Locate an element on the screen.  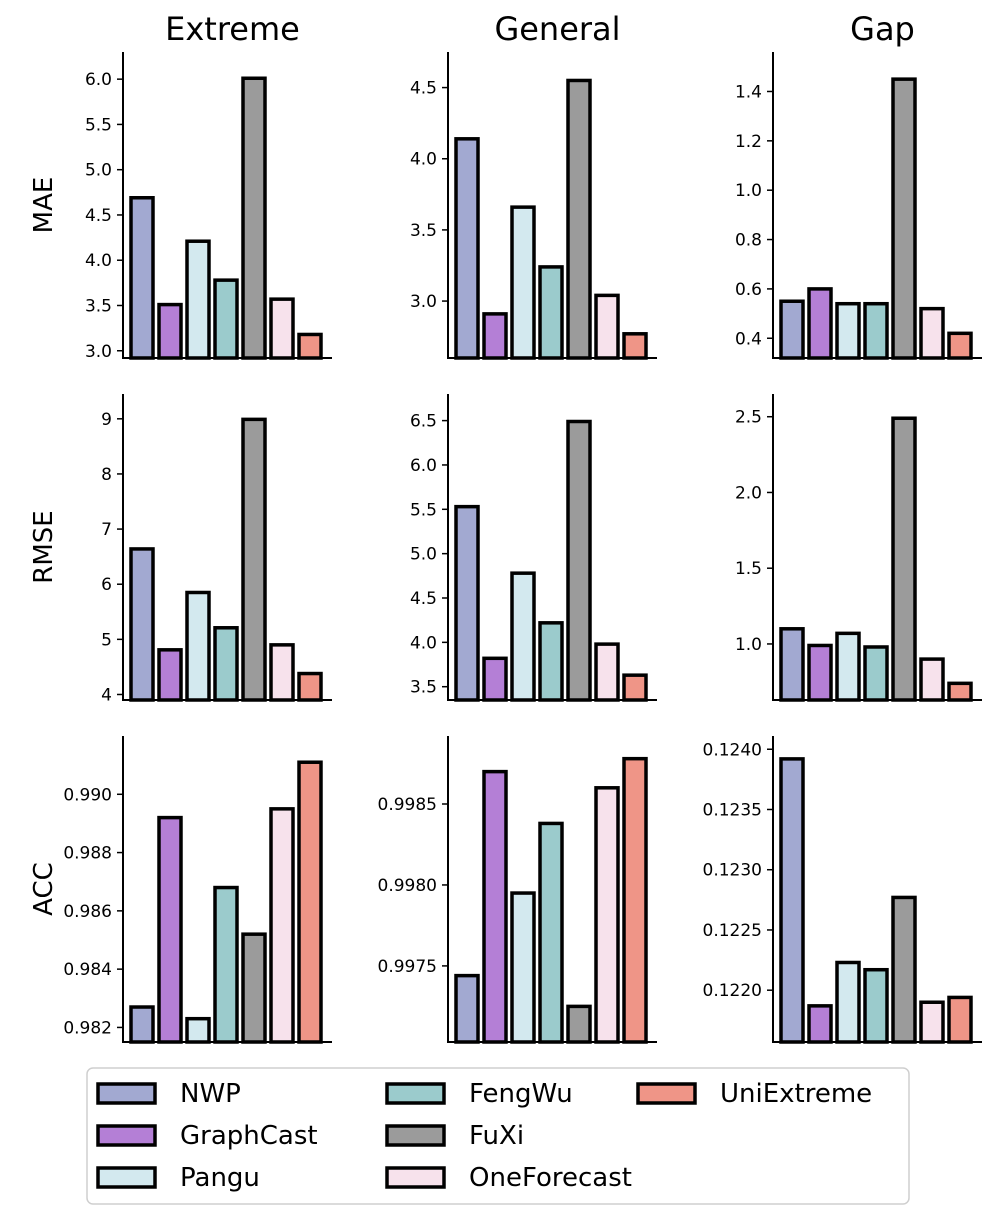
panel-mae-gap: 0.4 0.6 0.8 1.0 1.2 1.4 is located at coordinates (858, 206).